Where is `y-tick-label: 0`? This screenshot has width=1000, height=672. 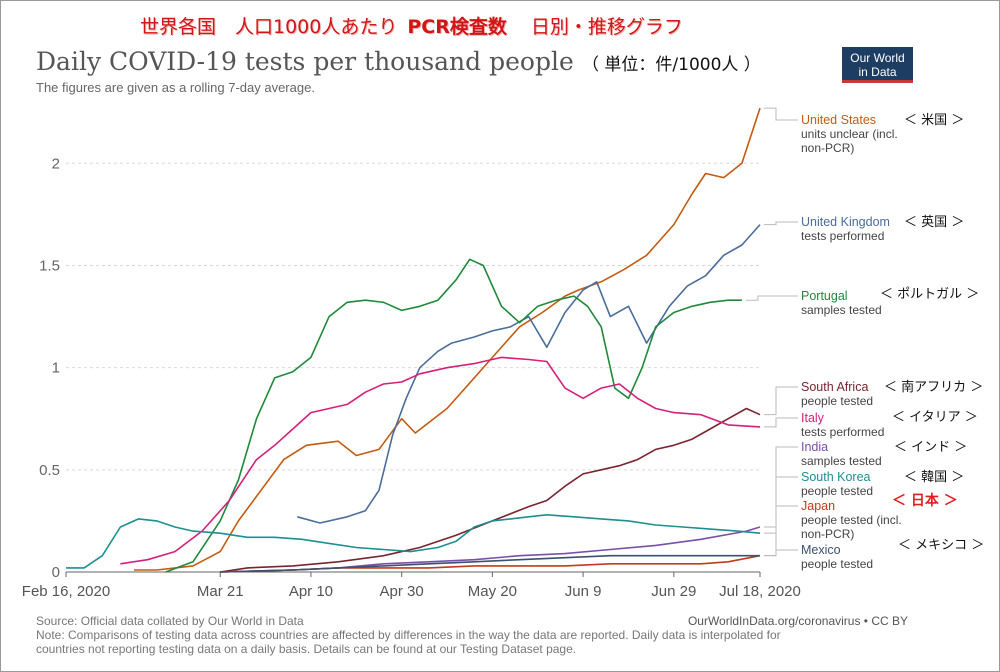 y-tick-label: 0 is located at coordinates (56, 572).